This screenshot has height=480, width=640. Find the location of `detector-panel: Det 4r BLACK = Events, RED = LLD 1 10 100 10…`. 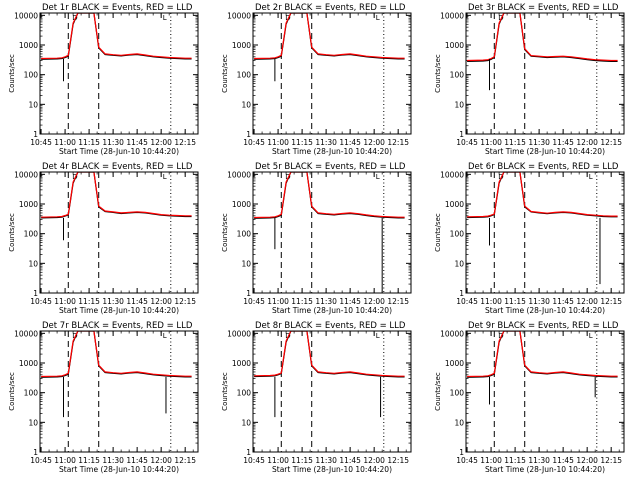

detector-panel: Det 4r BLACK = Events, RED = LLD 1 10 100 10… is located at coordinates (103, 238).